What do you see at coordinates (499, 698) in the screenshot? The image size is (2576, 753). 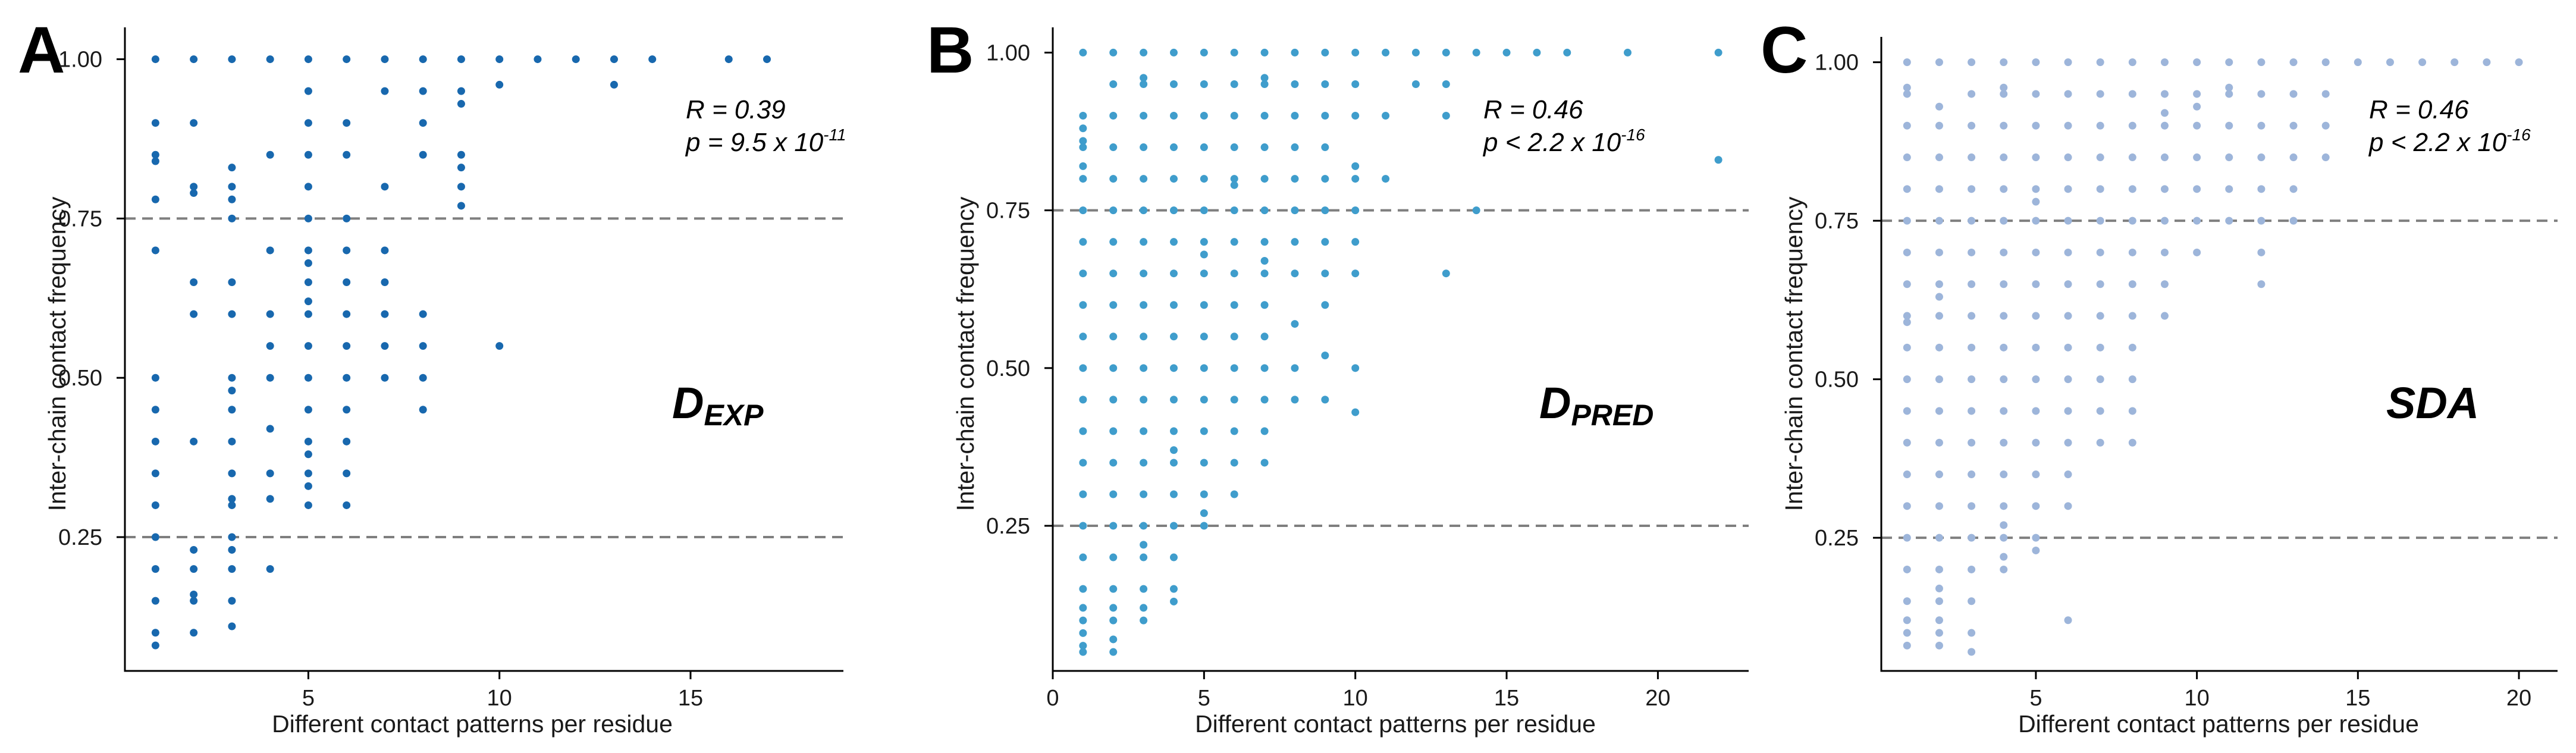 I see `x-tick-label-a-1: 10` at bounding box center [499, 698].